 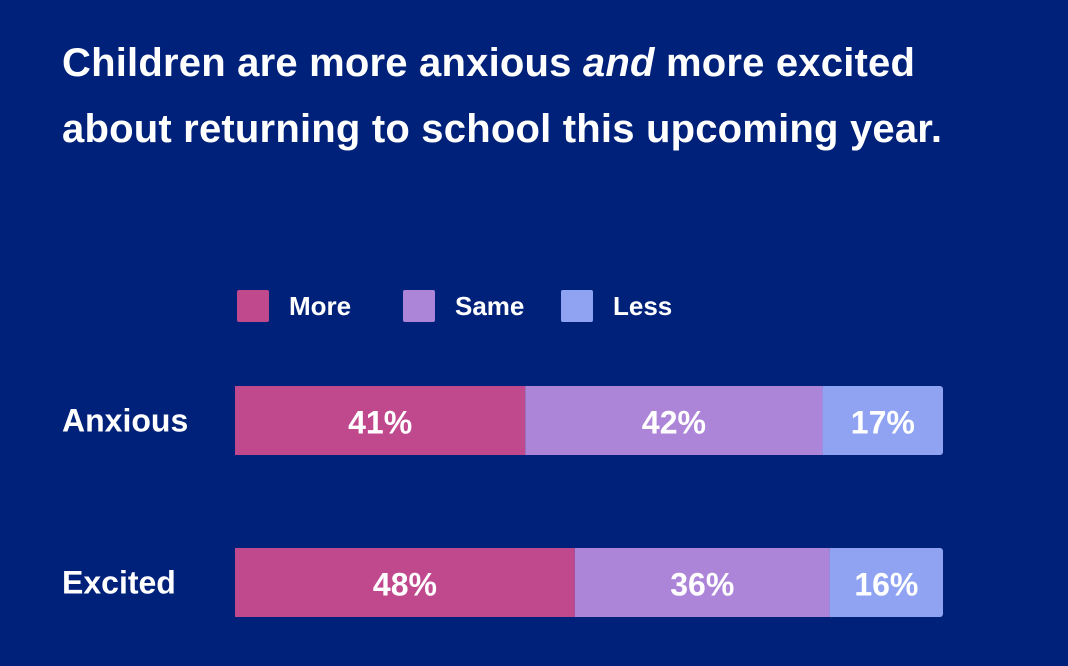 What do you see at coordinates (642, 306) in the screenshot?
I see `legend-label-less: Less` at bounding box center [642, 306].